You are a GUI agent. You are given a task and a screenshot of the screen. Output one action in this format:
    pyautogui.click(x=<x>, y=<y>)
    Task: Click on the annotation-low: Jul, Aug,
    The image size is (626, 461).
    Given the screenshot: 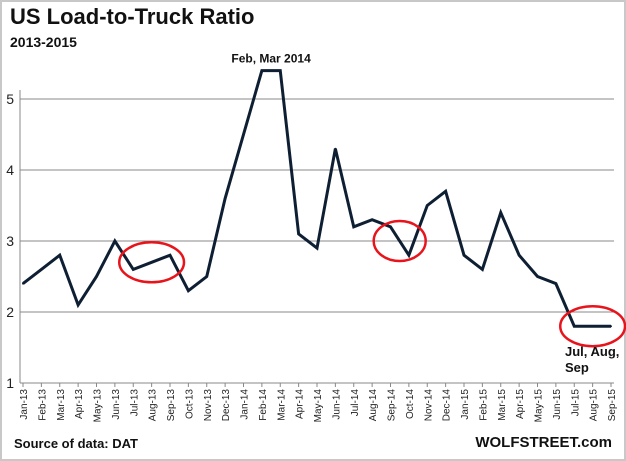 What is the action you would take?
    pyautogui.click(x=592, y=351)
    